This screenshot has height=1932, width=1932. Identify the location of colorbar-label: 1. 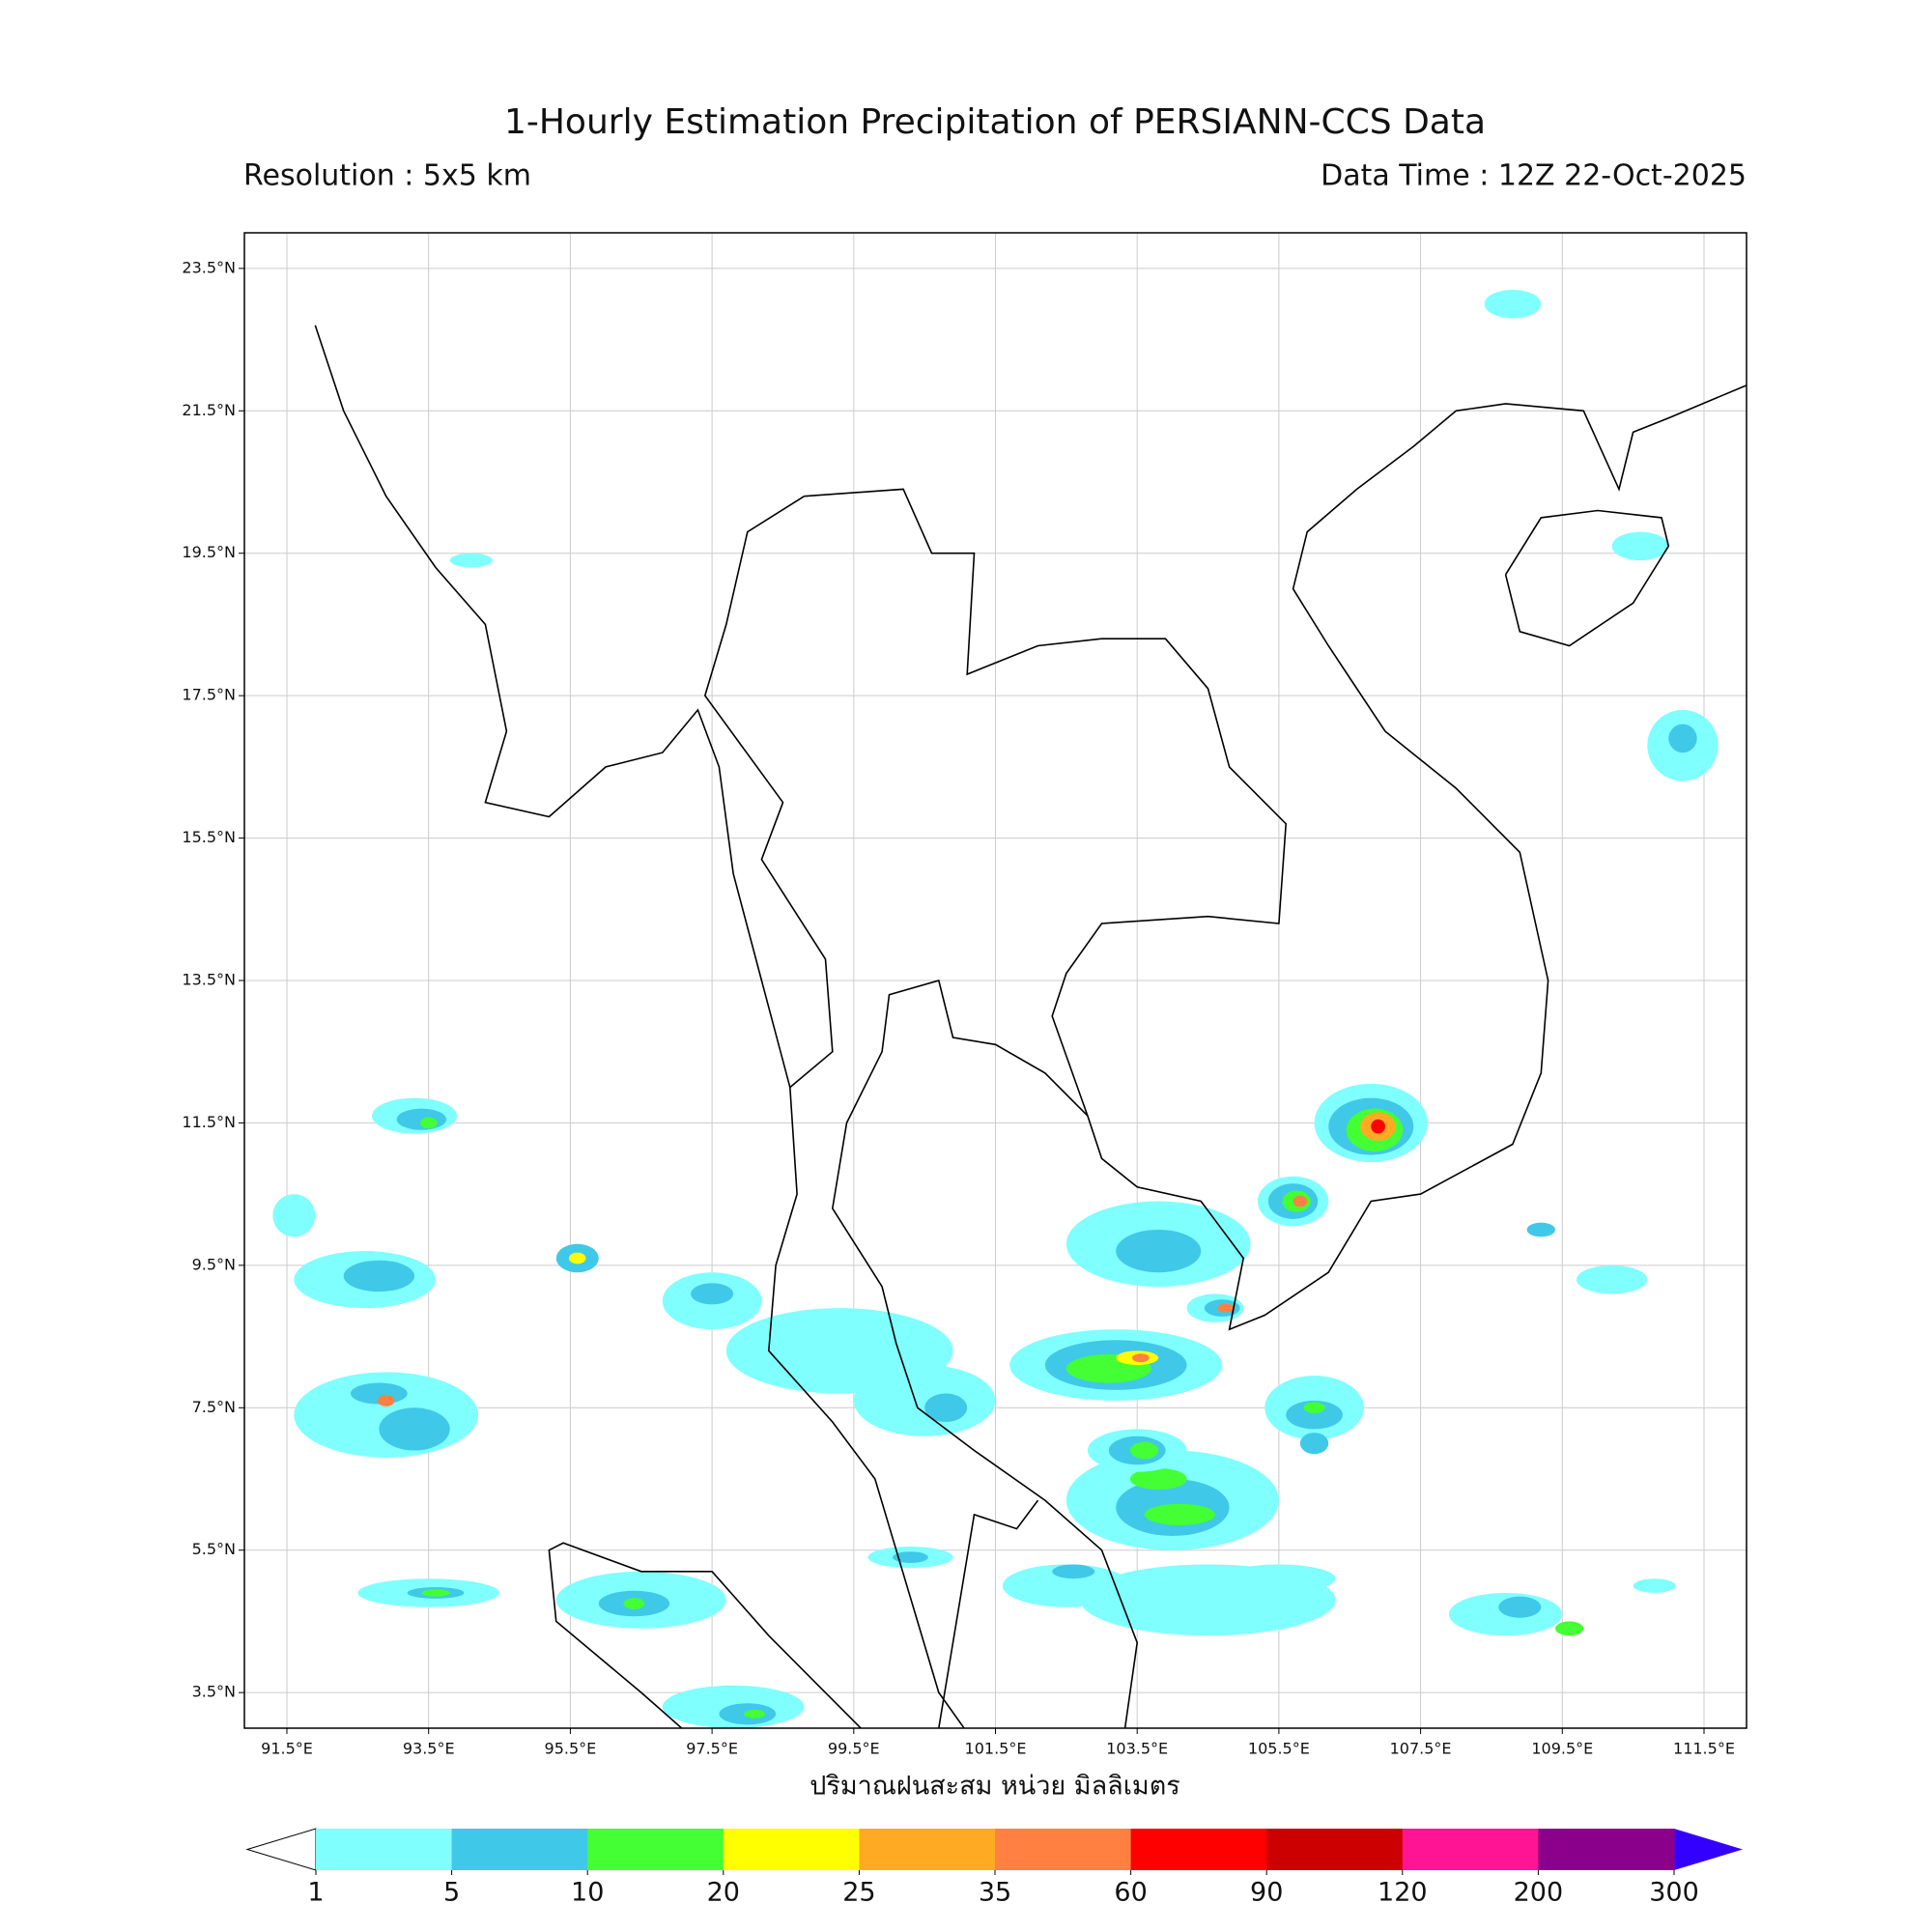
(315, 1893).